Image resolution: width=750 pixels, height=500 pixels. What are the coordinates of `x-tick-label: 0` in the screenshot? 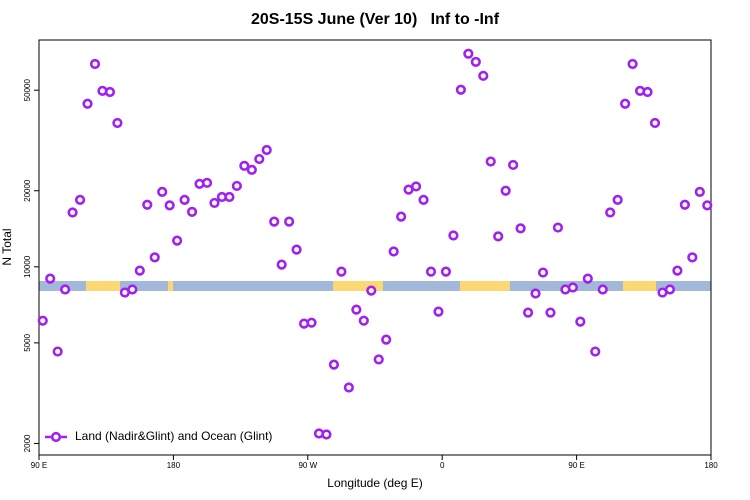 It's located at (442, 465).